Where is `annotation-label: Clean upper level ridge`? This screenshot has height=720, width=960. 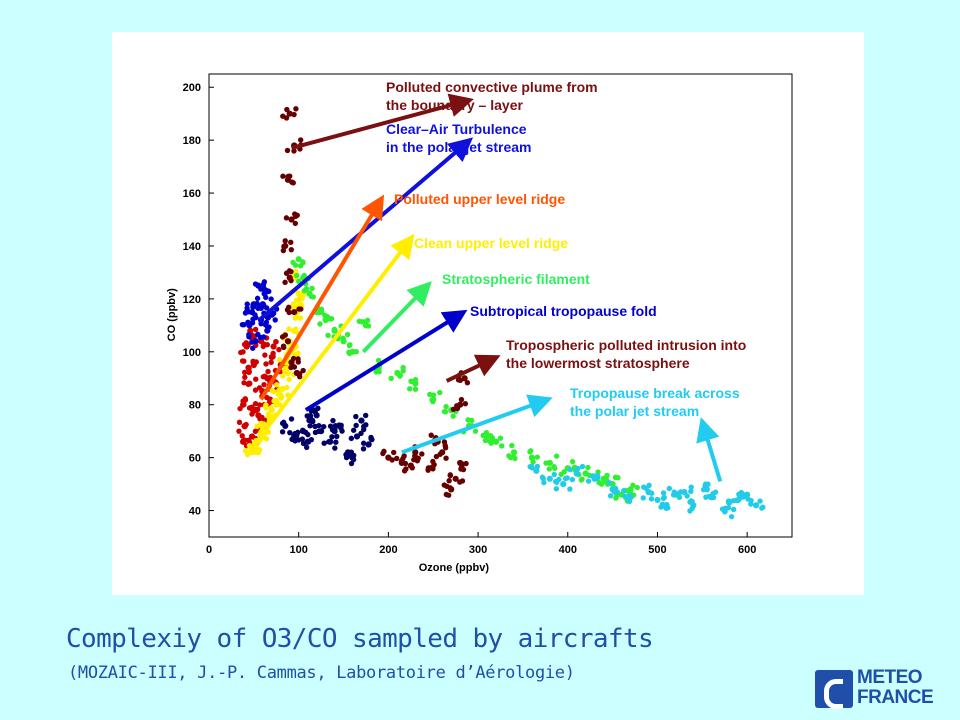 annotation-label: Clean upper level ridge is located at coordinates (491, 243).